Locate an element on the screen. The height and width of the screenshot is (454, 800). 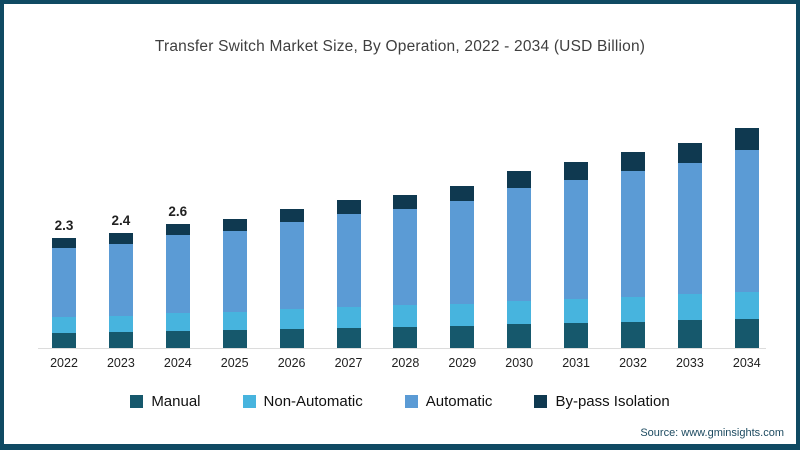
bar-2034 is located at coordinates (746, 238).